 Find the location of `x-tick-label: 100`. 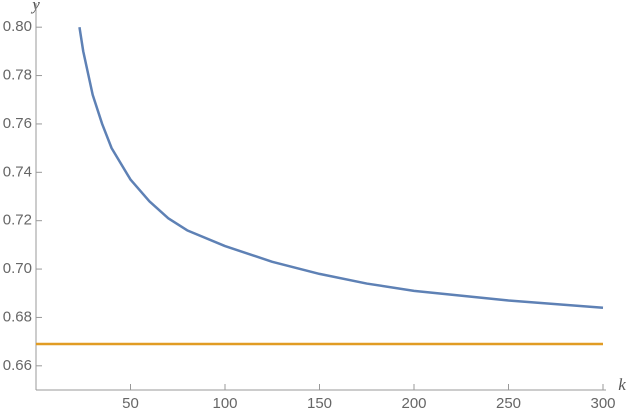

x-tick-label: 100 is located at coordinates (224, 403).